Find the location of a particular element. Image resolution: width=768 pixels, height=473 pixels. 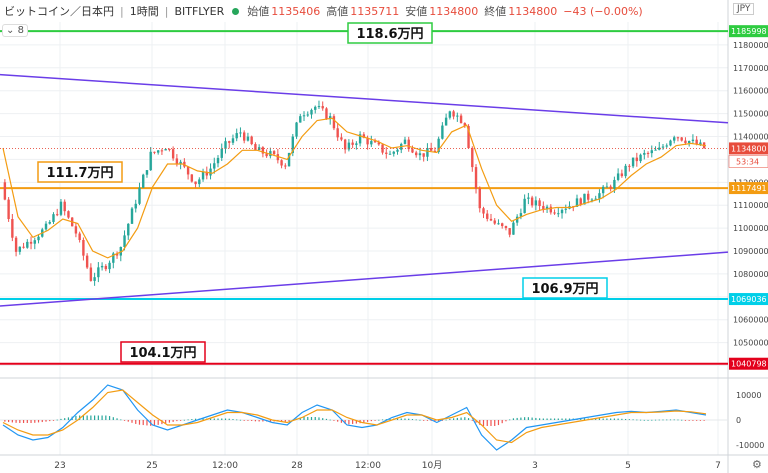

interval-label: 1時間 is located at coordinates (144, 11).